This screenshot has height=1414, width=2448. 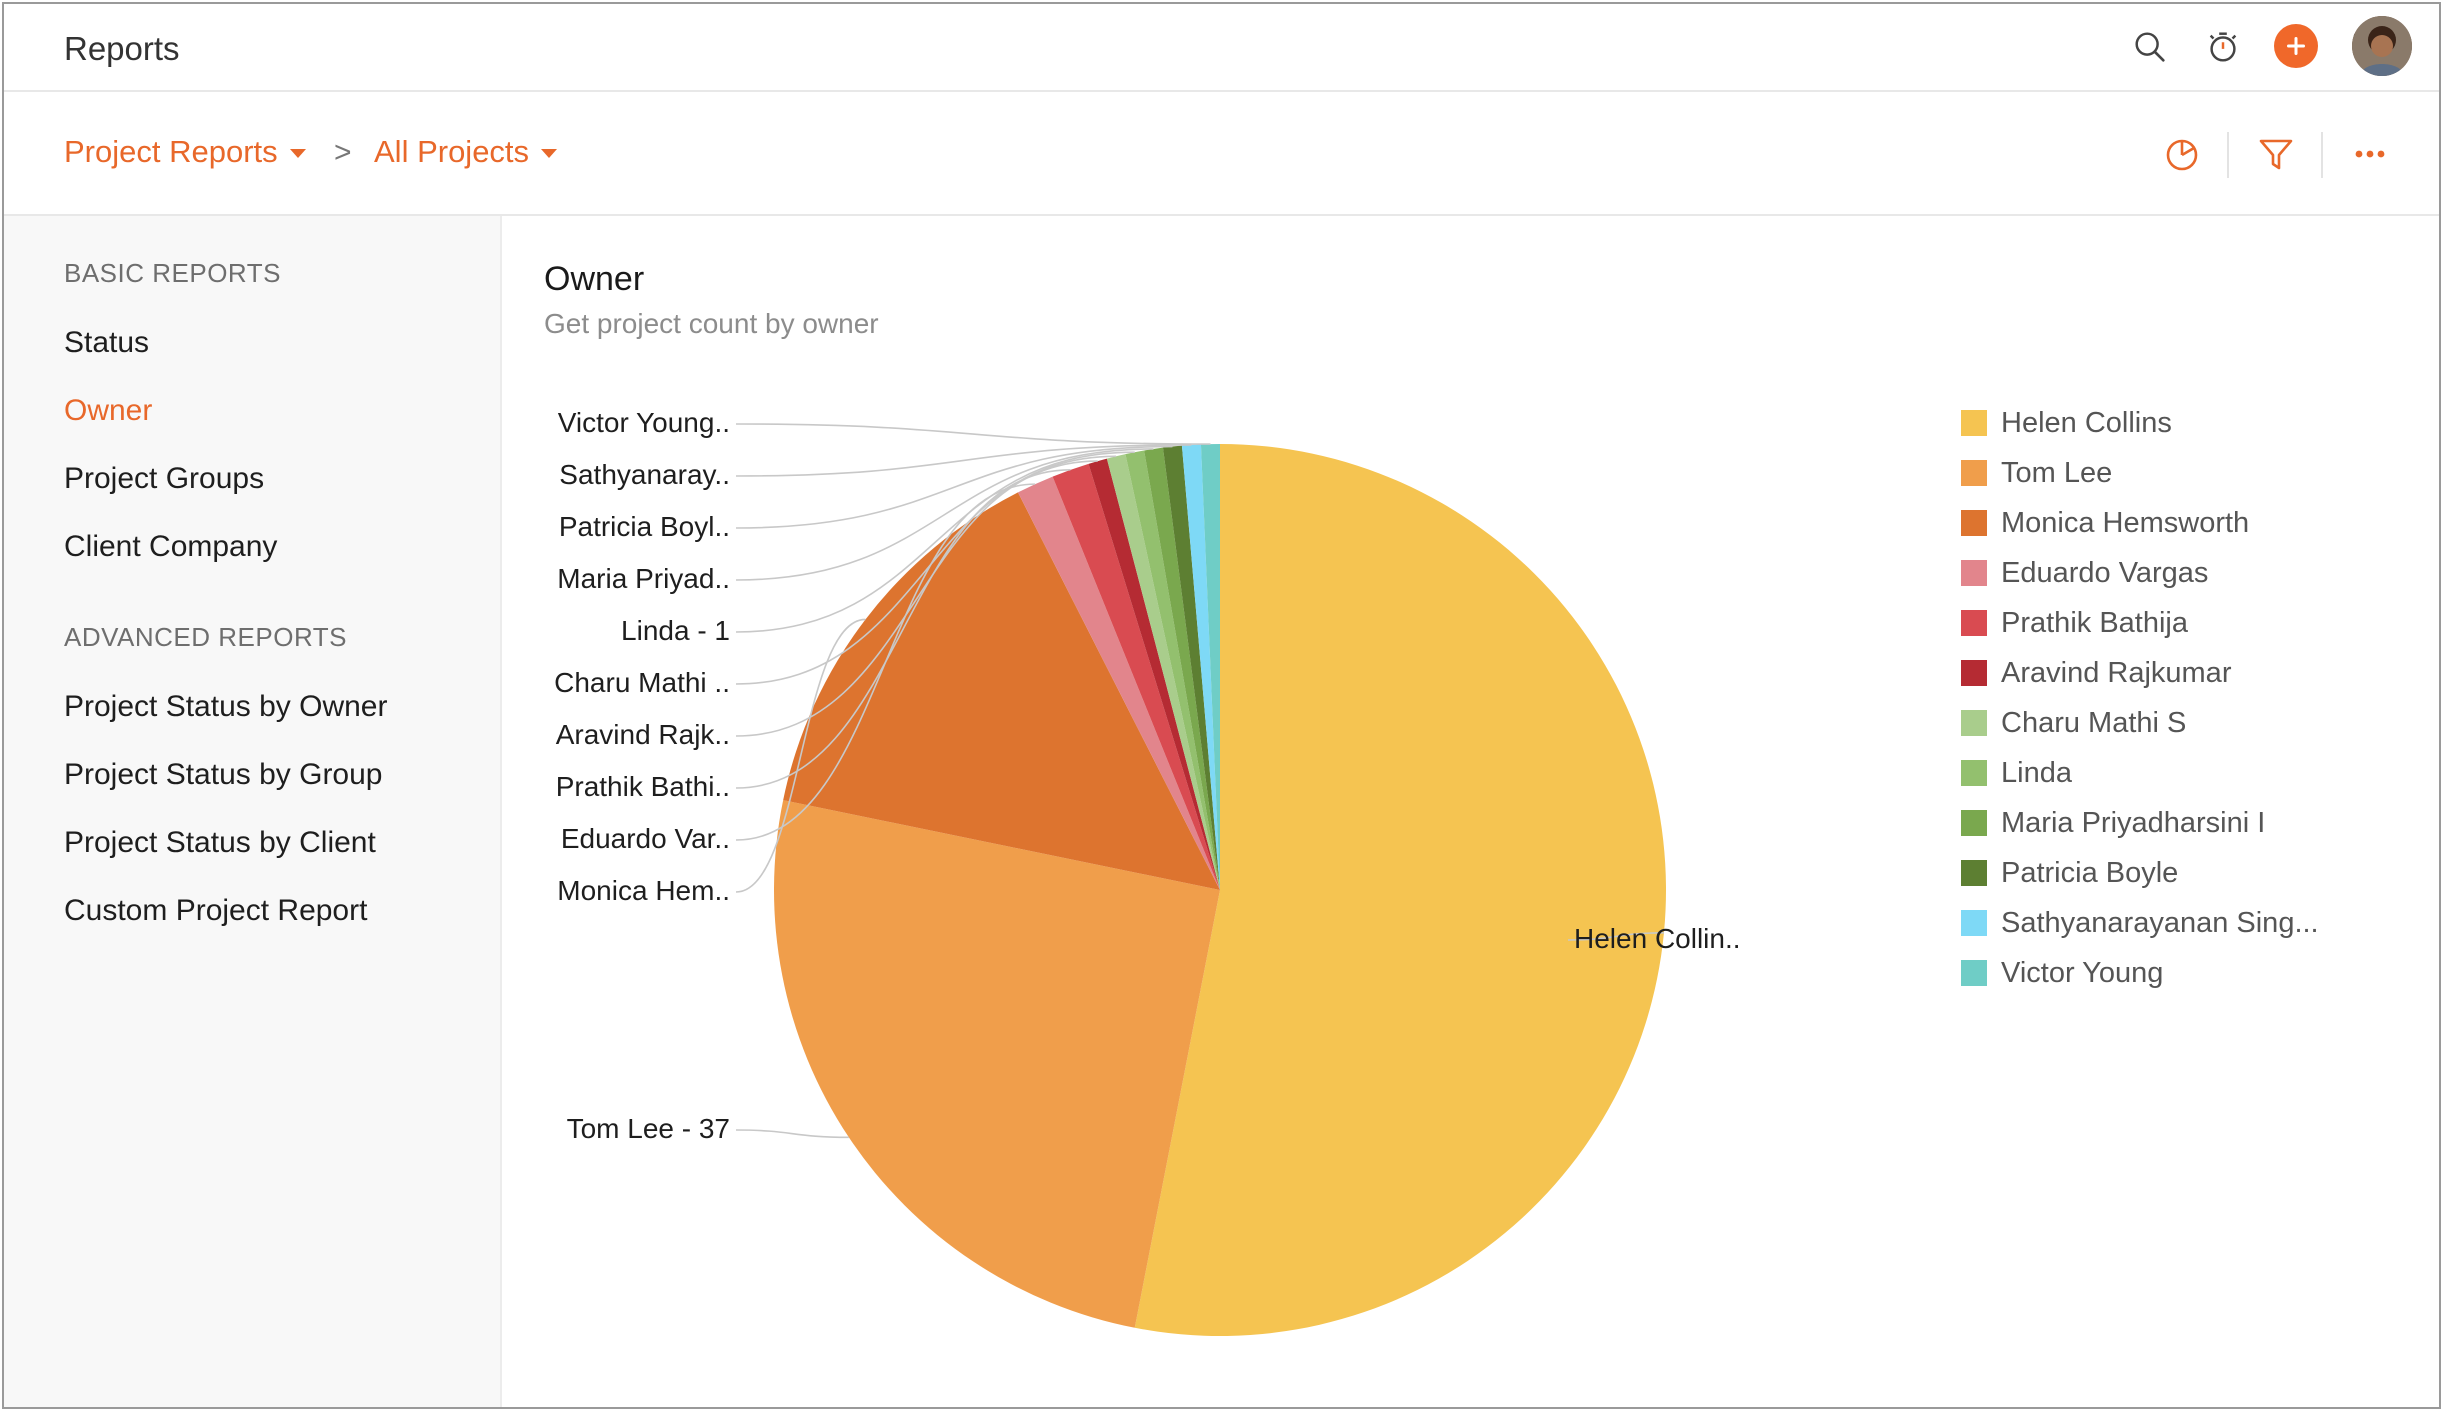 I want to click on pie-slice-monica-hemsworth, so click(x=1001, y=691).